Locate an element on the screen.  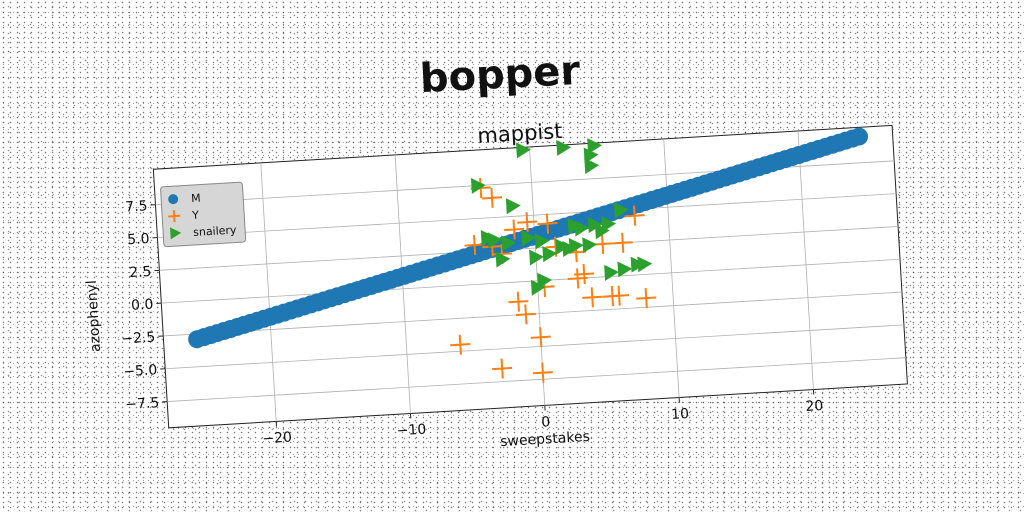
legend-entry: snailery is located at coordinates (203, 231).